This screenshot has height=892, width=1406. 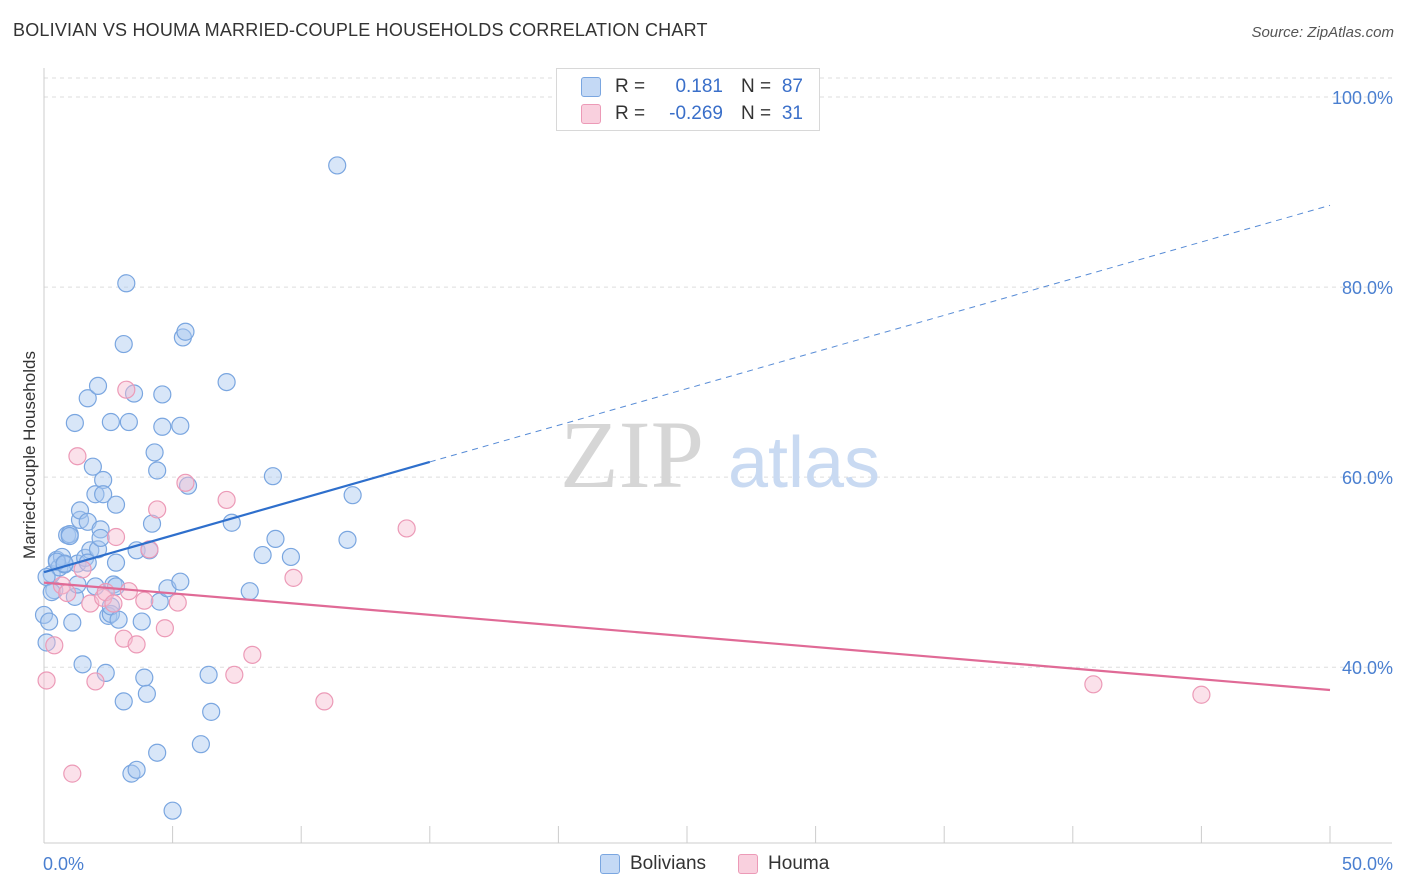 What do you see at coordinates (632, 454) in the screenshot?
I see `watermark-zip: ZIP` at bounding box center [632, 454].